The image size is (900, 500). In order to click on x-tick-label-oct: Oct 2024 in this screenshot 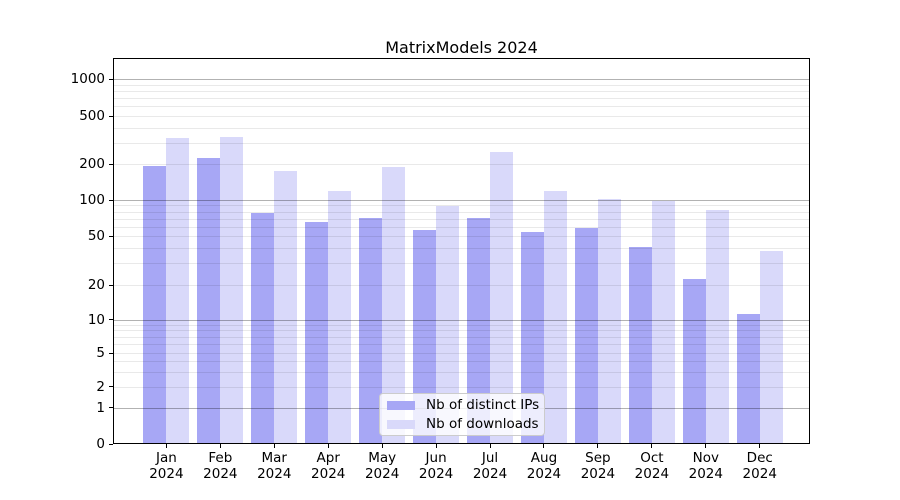, I will do `click(652, 466)`.